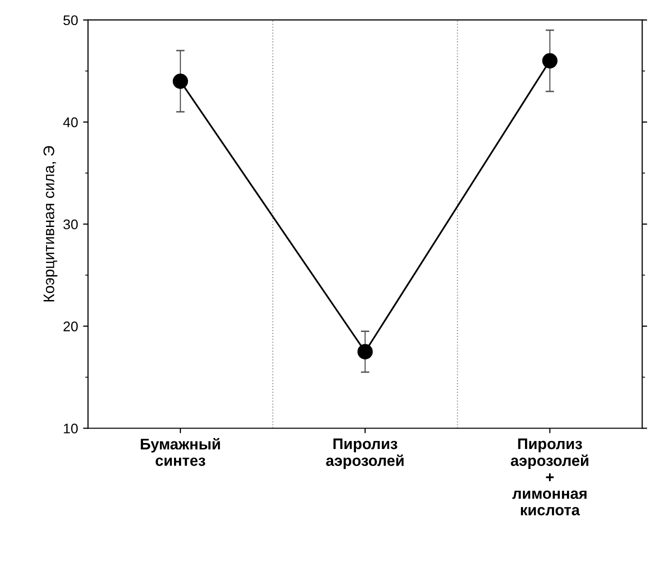  What do you see at coordinates (71, 429) in the screenshot?
I see `y-tick-label: 10` at bounding box center [71, 429].